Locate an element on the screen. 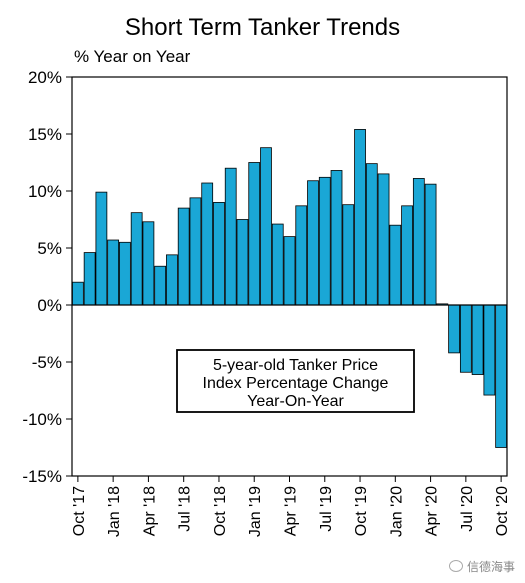  annotation-line: 5-year-old Tanker Price is located at coordinates (295, 365).